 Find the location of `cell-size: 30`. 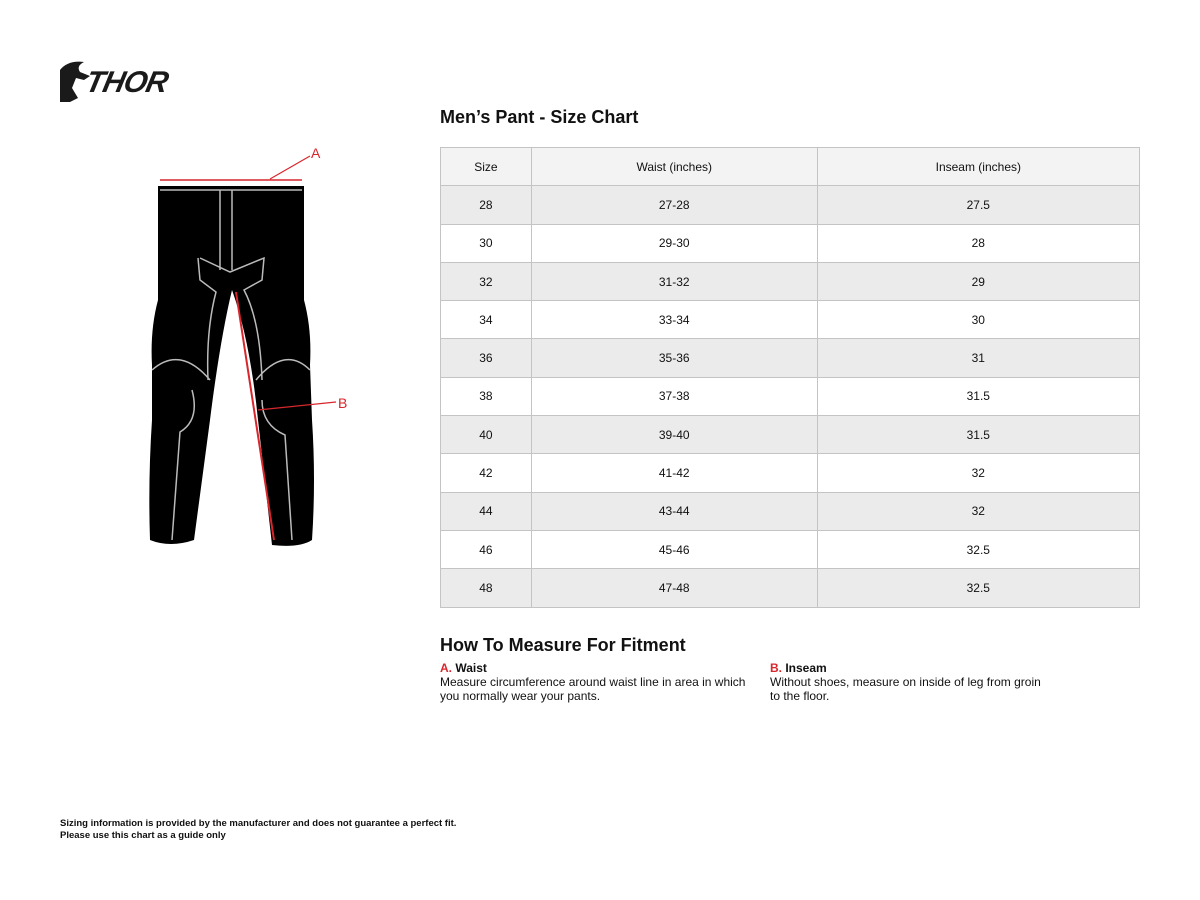

cell-size: 30 is located at coordinates (486, 243).